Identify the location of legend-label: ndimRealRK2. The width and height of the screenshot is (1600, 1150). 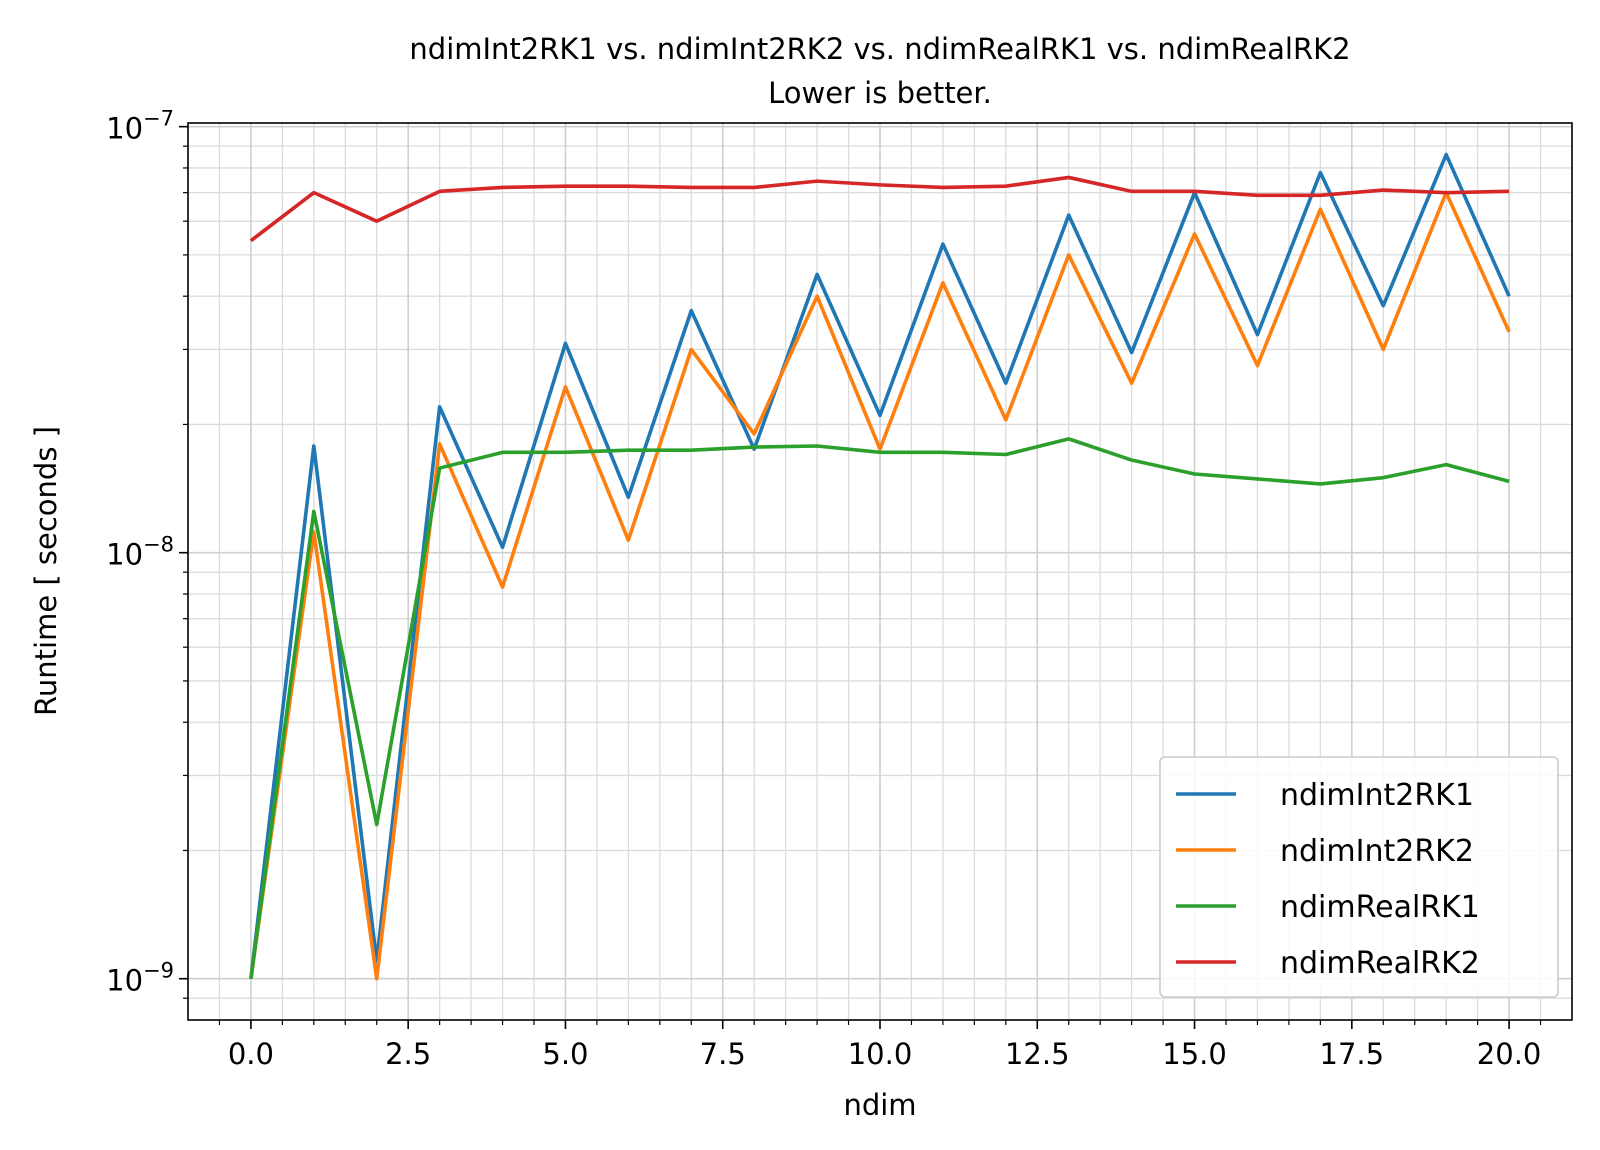
(1380, 963).